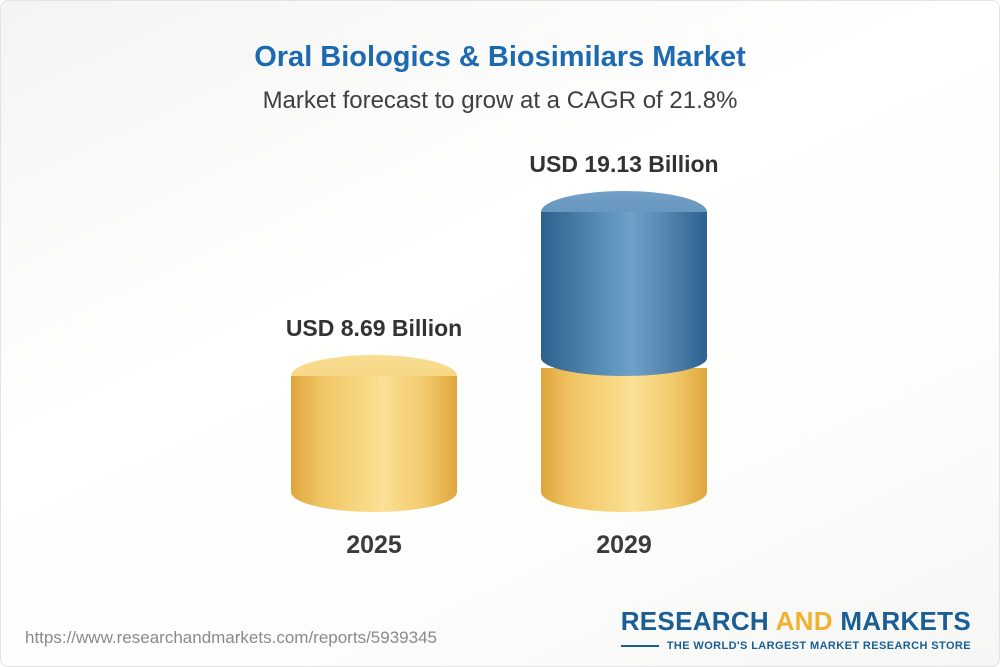  What do you see at coordinates (374, 545) in the screenshot?
I see `category-label-2025: 2025` at bounding box center [374, 545].